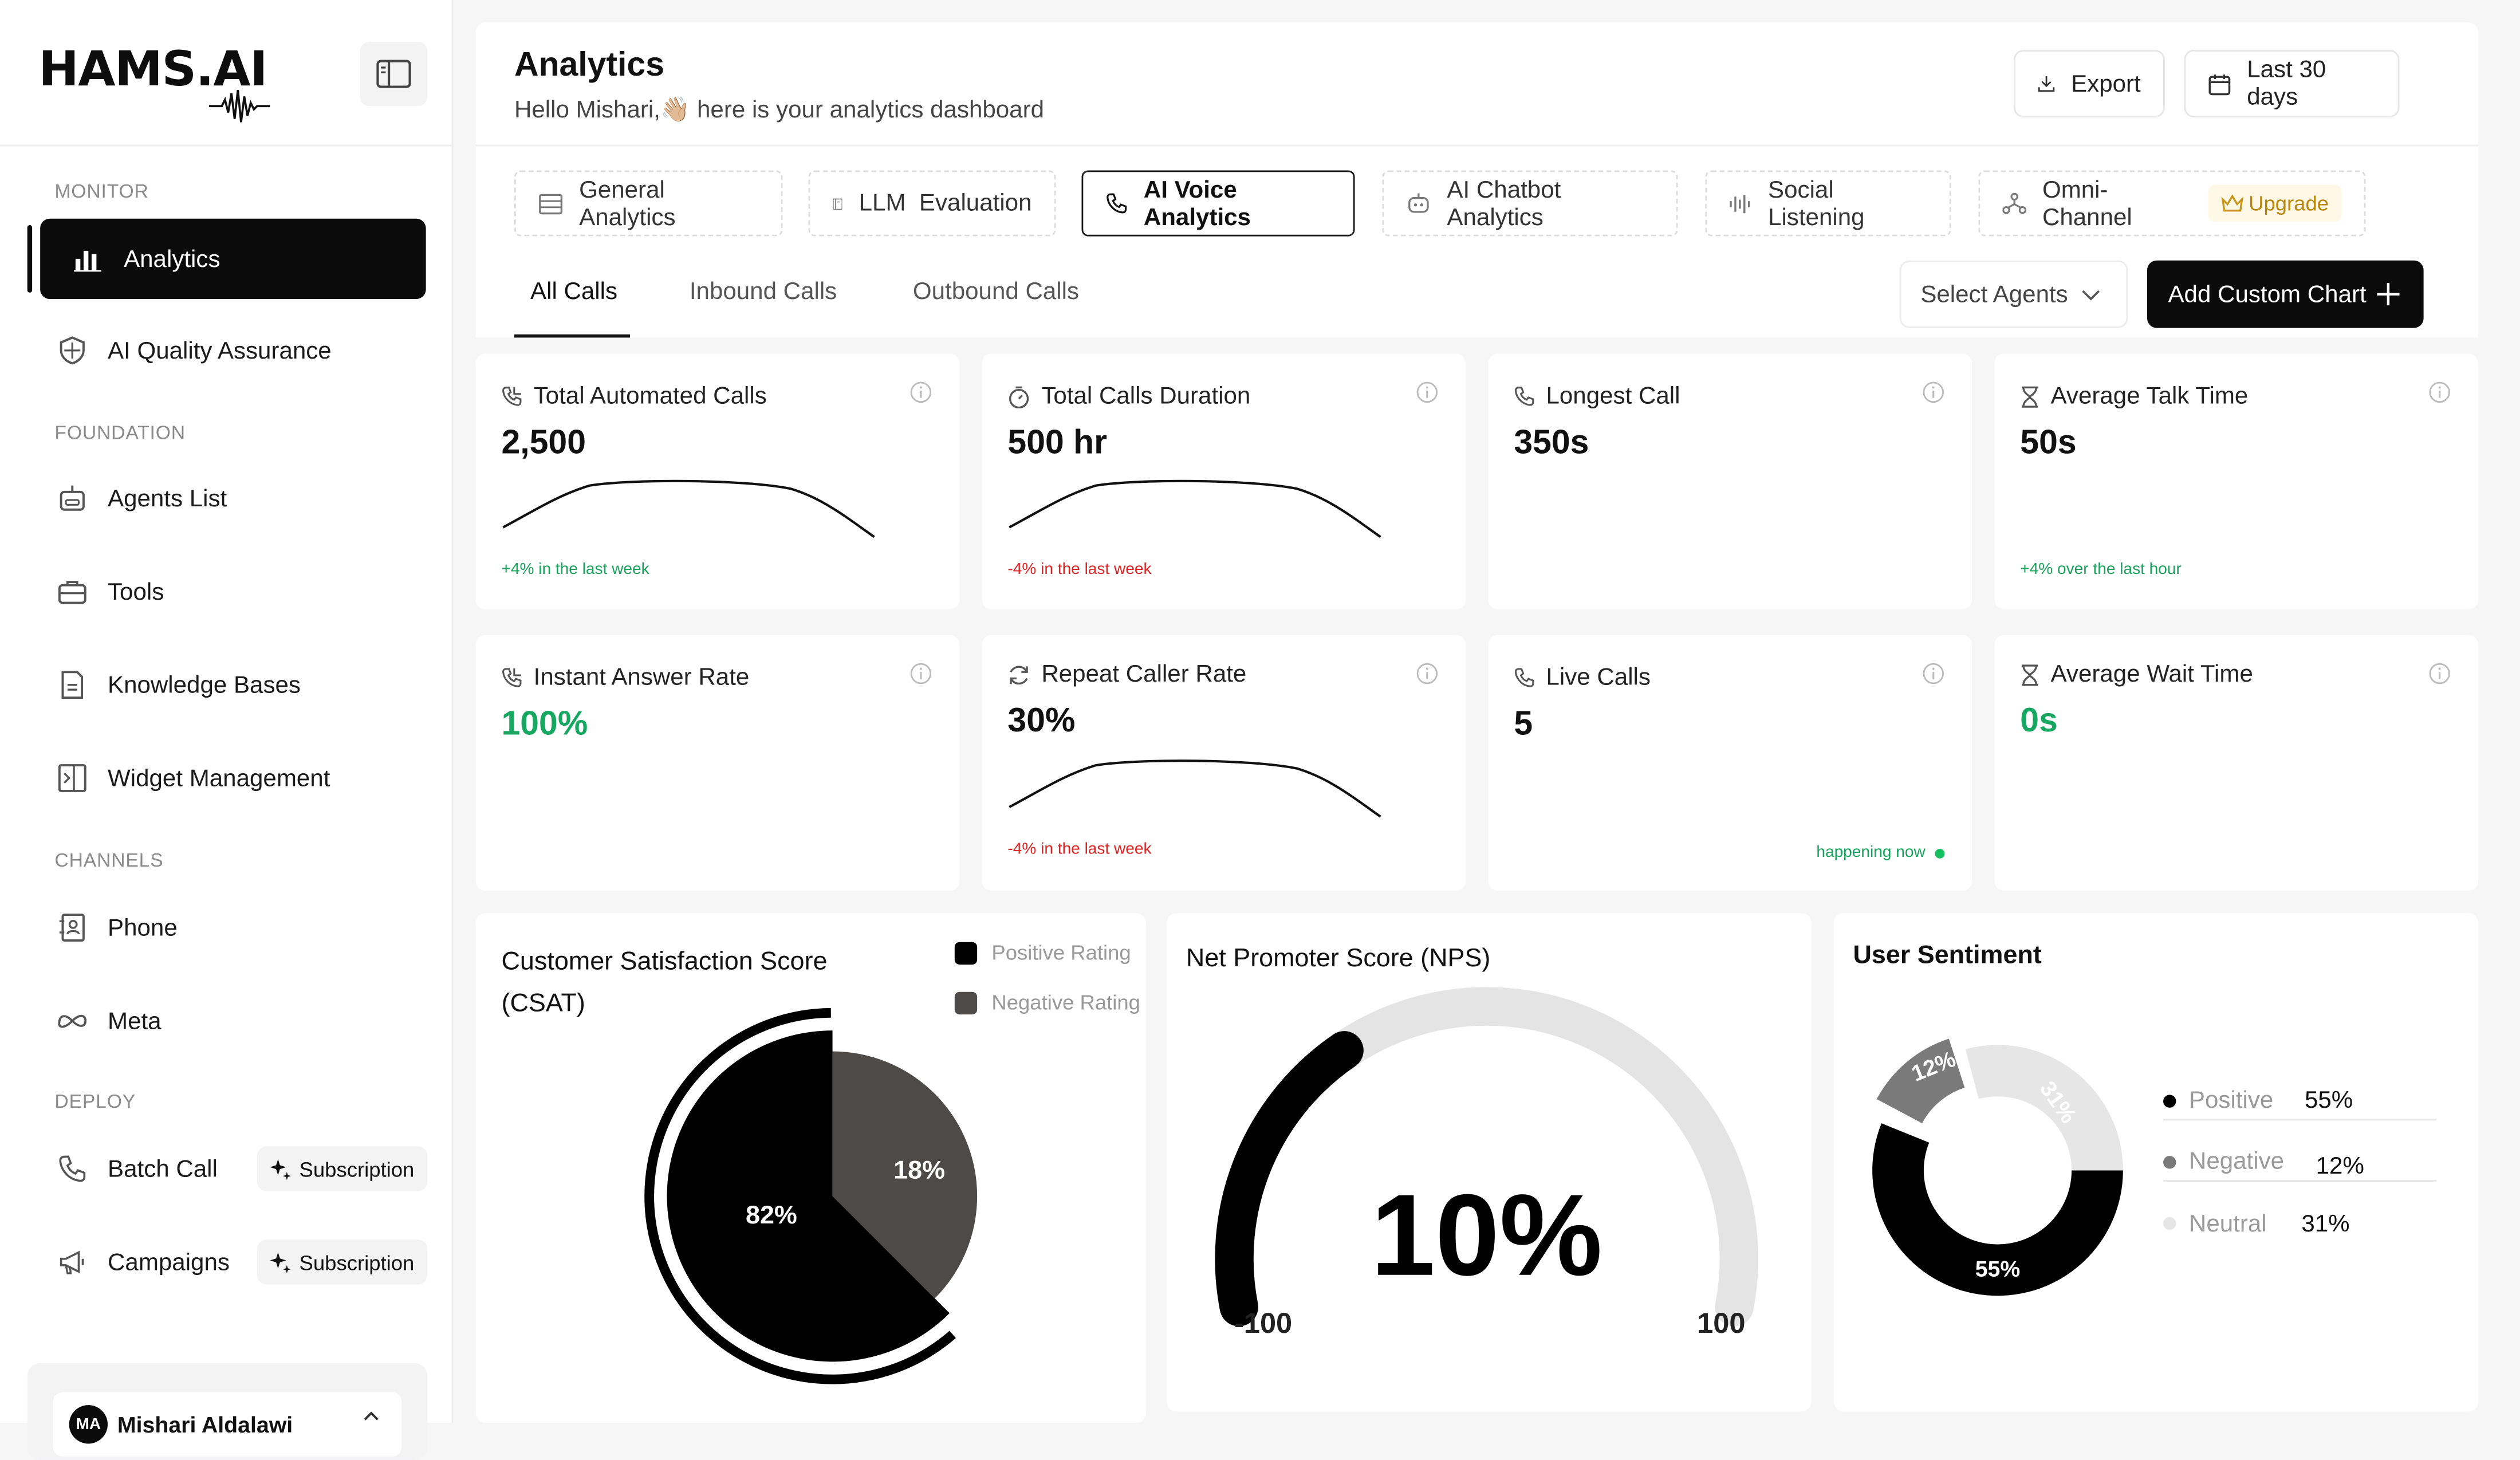 Image resolution: width=2520 pixels, height=1460 pixels. Describe the element at coordinates (172, 259) in the screenshot. I see `sidebar-item-label: Analytics` at that location.